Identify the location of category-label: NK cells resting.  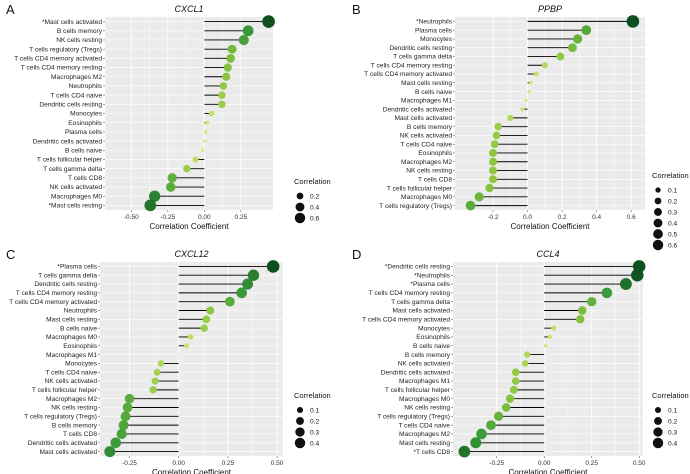
(74, 408).